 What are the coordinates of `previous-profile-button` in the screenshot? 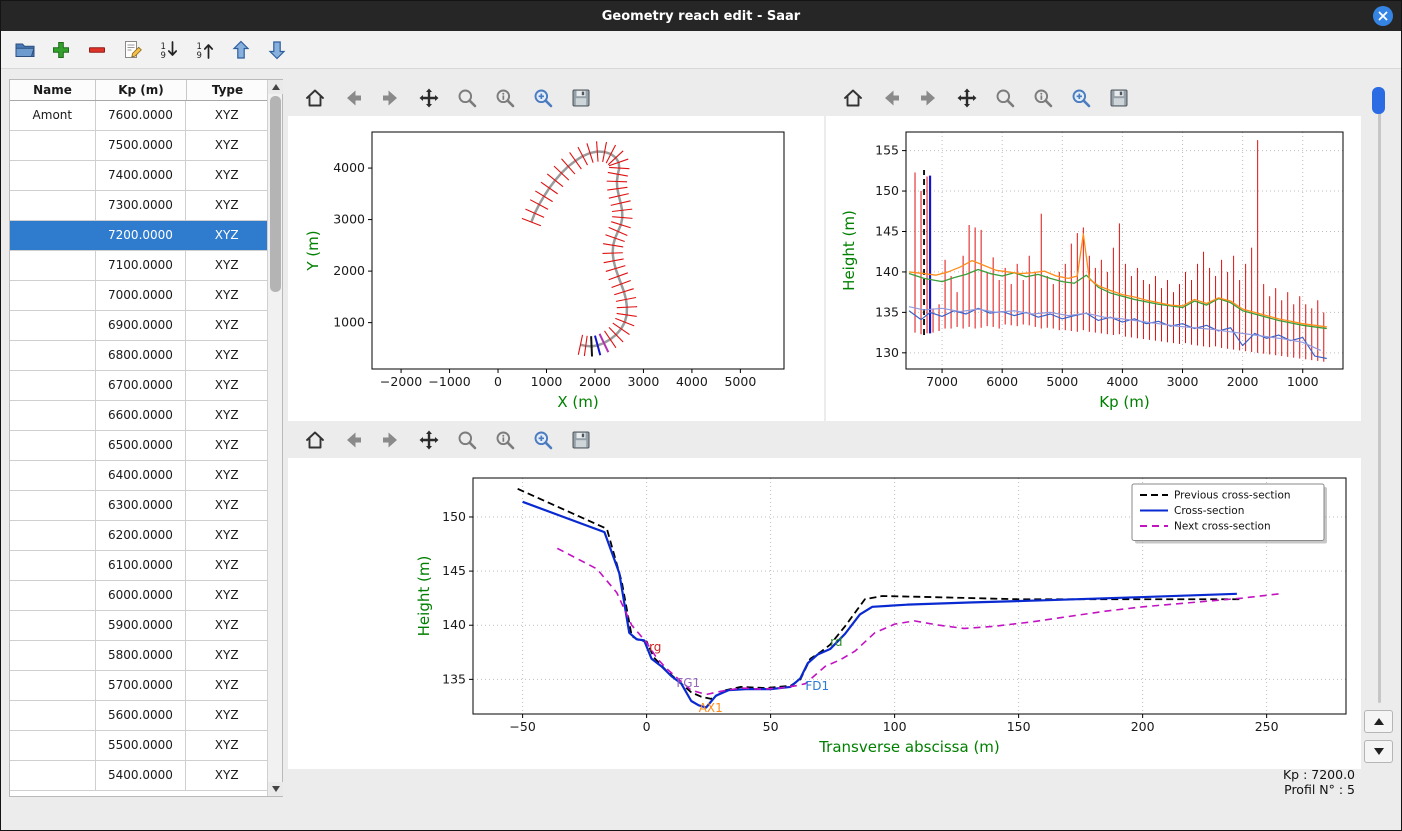 It's located at (1378, 721).